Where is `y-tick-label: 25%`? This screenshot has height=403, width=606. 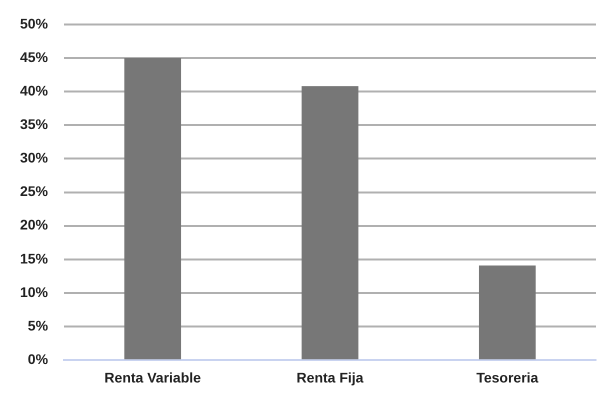 y-tick-label: 25% is located at coordinates (34, 191).